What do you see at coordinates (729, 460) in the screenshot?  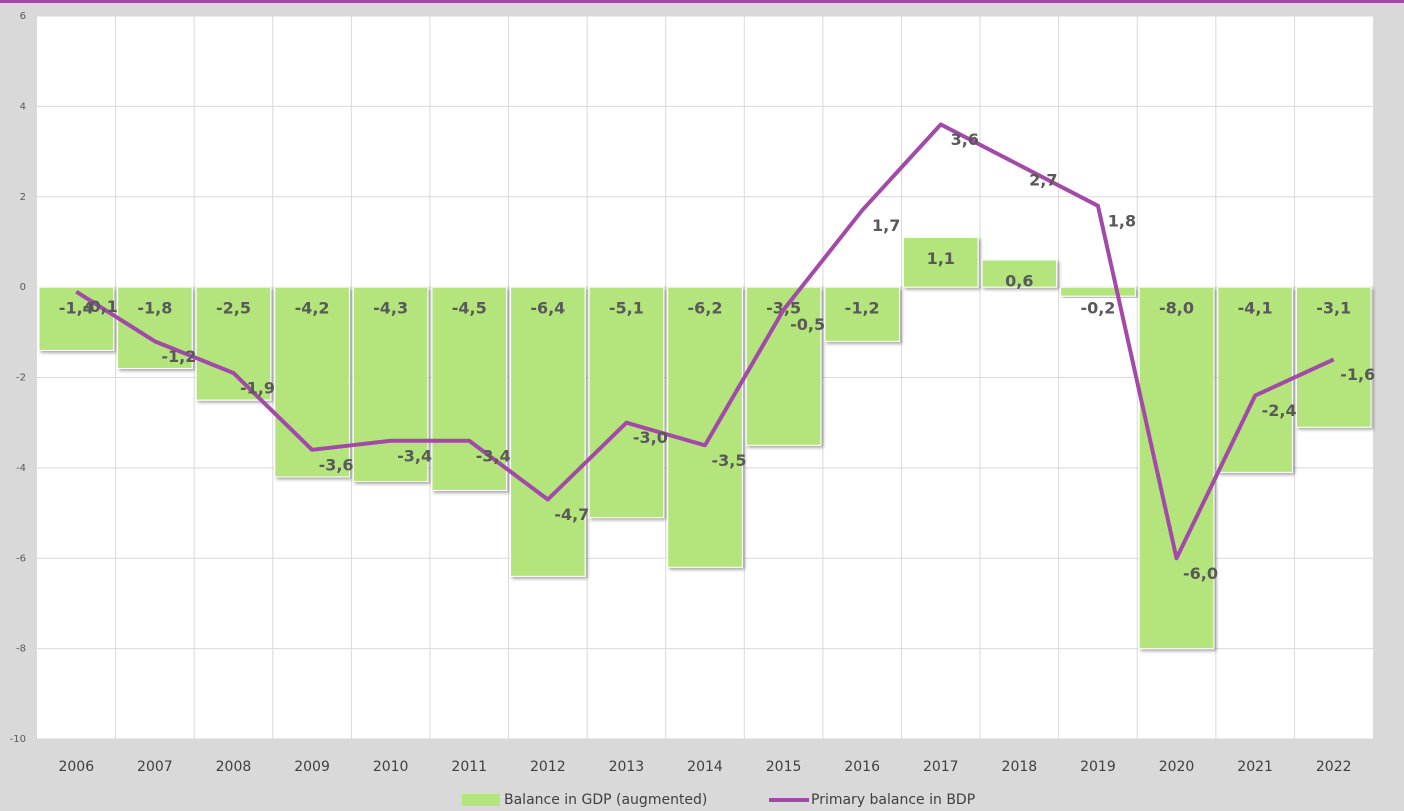 I see `line-label: -3,5` at bounding box center [729, 460].